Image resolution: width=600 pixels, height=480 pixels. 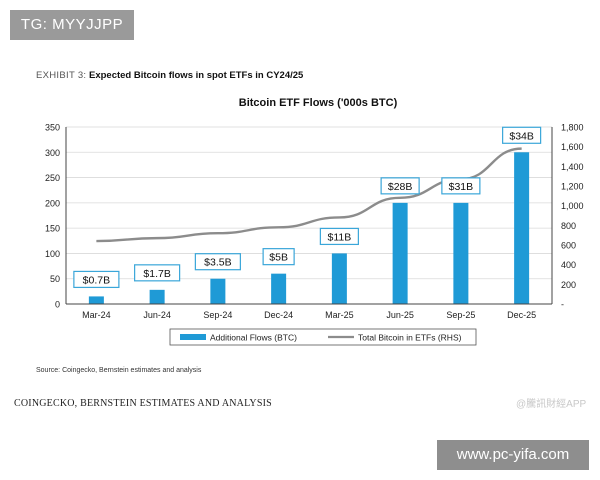 What do you see at coordinates (57, 305) in the screenshot?
I see `y-tick-label: 0` at bounding box center [57, 305].